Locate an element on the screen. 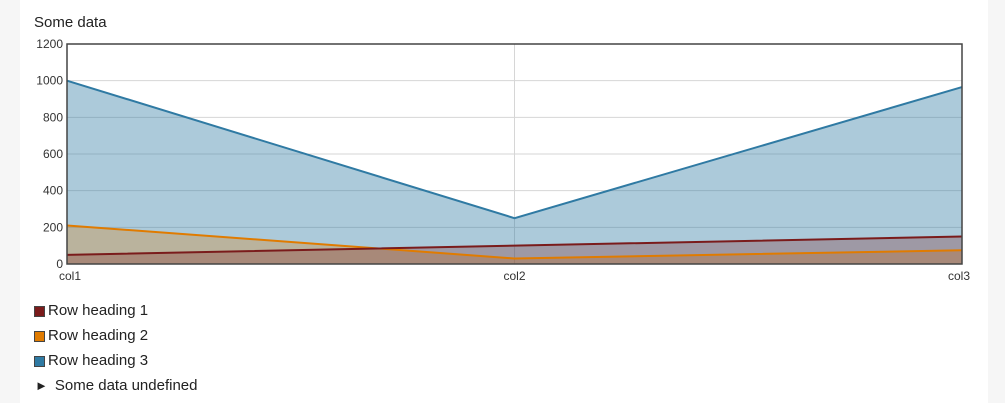 The width and height of the screenshot is (1005, 403). y-tick-label: 400 is located at coordinates (53, 191).